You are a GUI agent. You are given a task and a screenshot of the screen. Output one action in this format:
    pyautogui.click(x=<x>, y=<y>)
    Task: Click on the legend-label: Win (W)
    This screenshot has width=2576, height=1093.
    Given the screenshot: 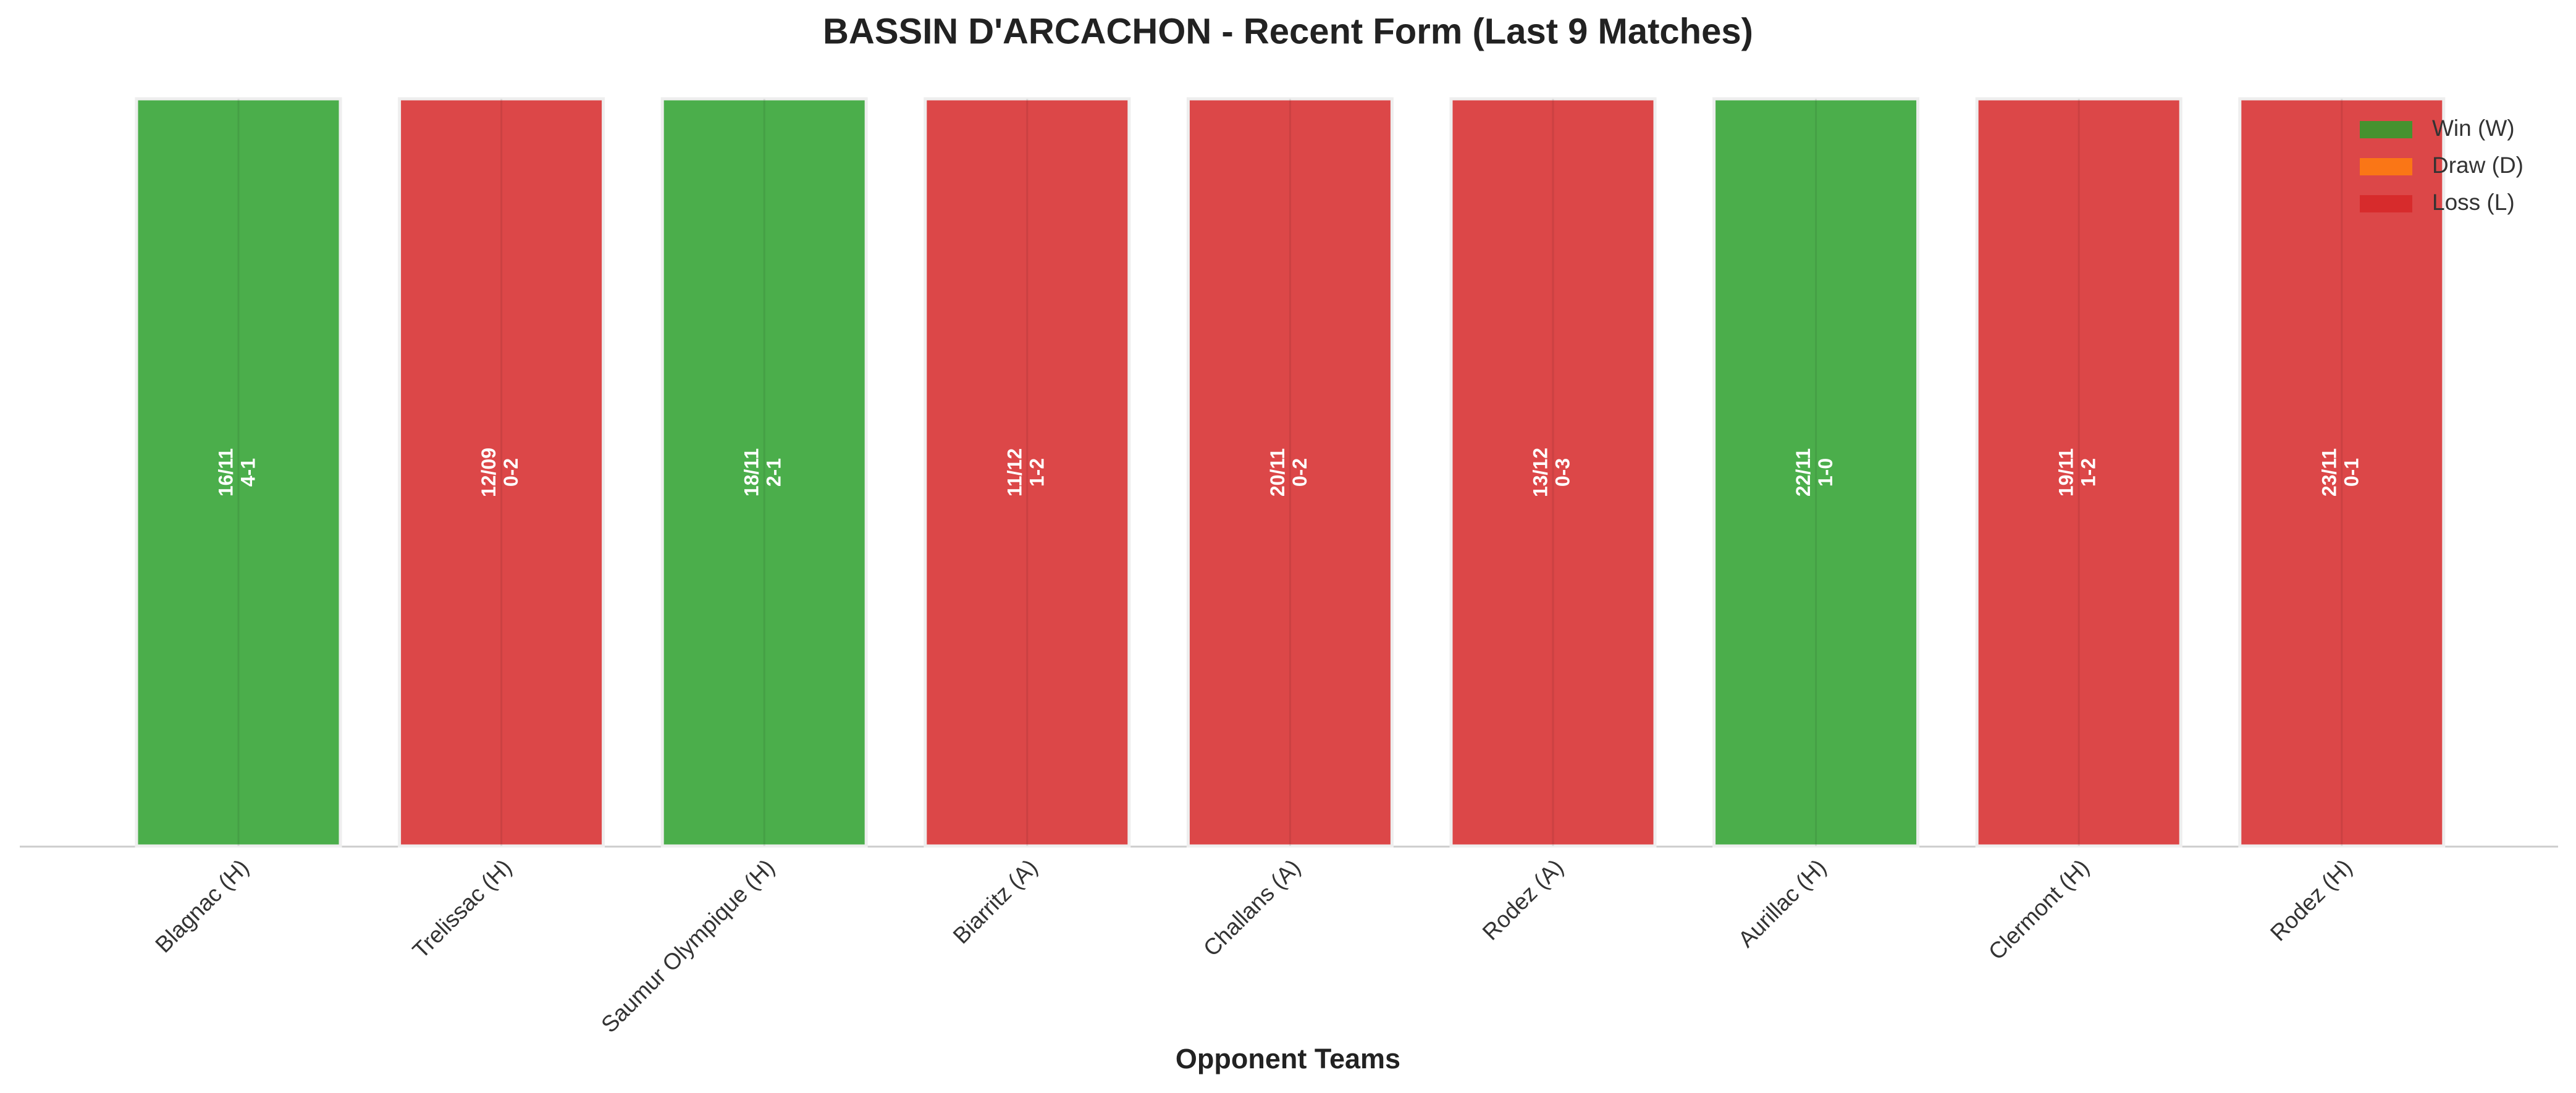 What is the action you would take?
    pyautogui.click(x=2473, y=128)
    